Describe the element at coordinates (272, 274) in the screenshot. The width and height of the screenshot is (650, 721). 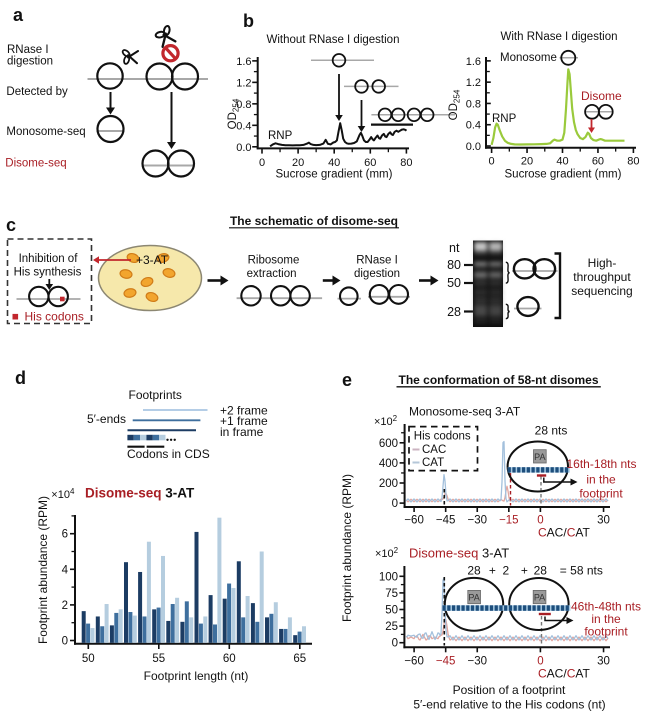
I see `svg-text: extraction` at that location.